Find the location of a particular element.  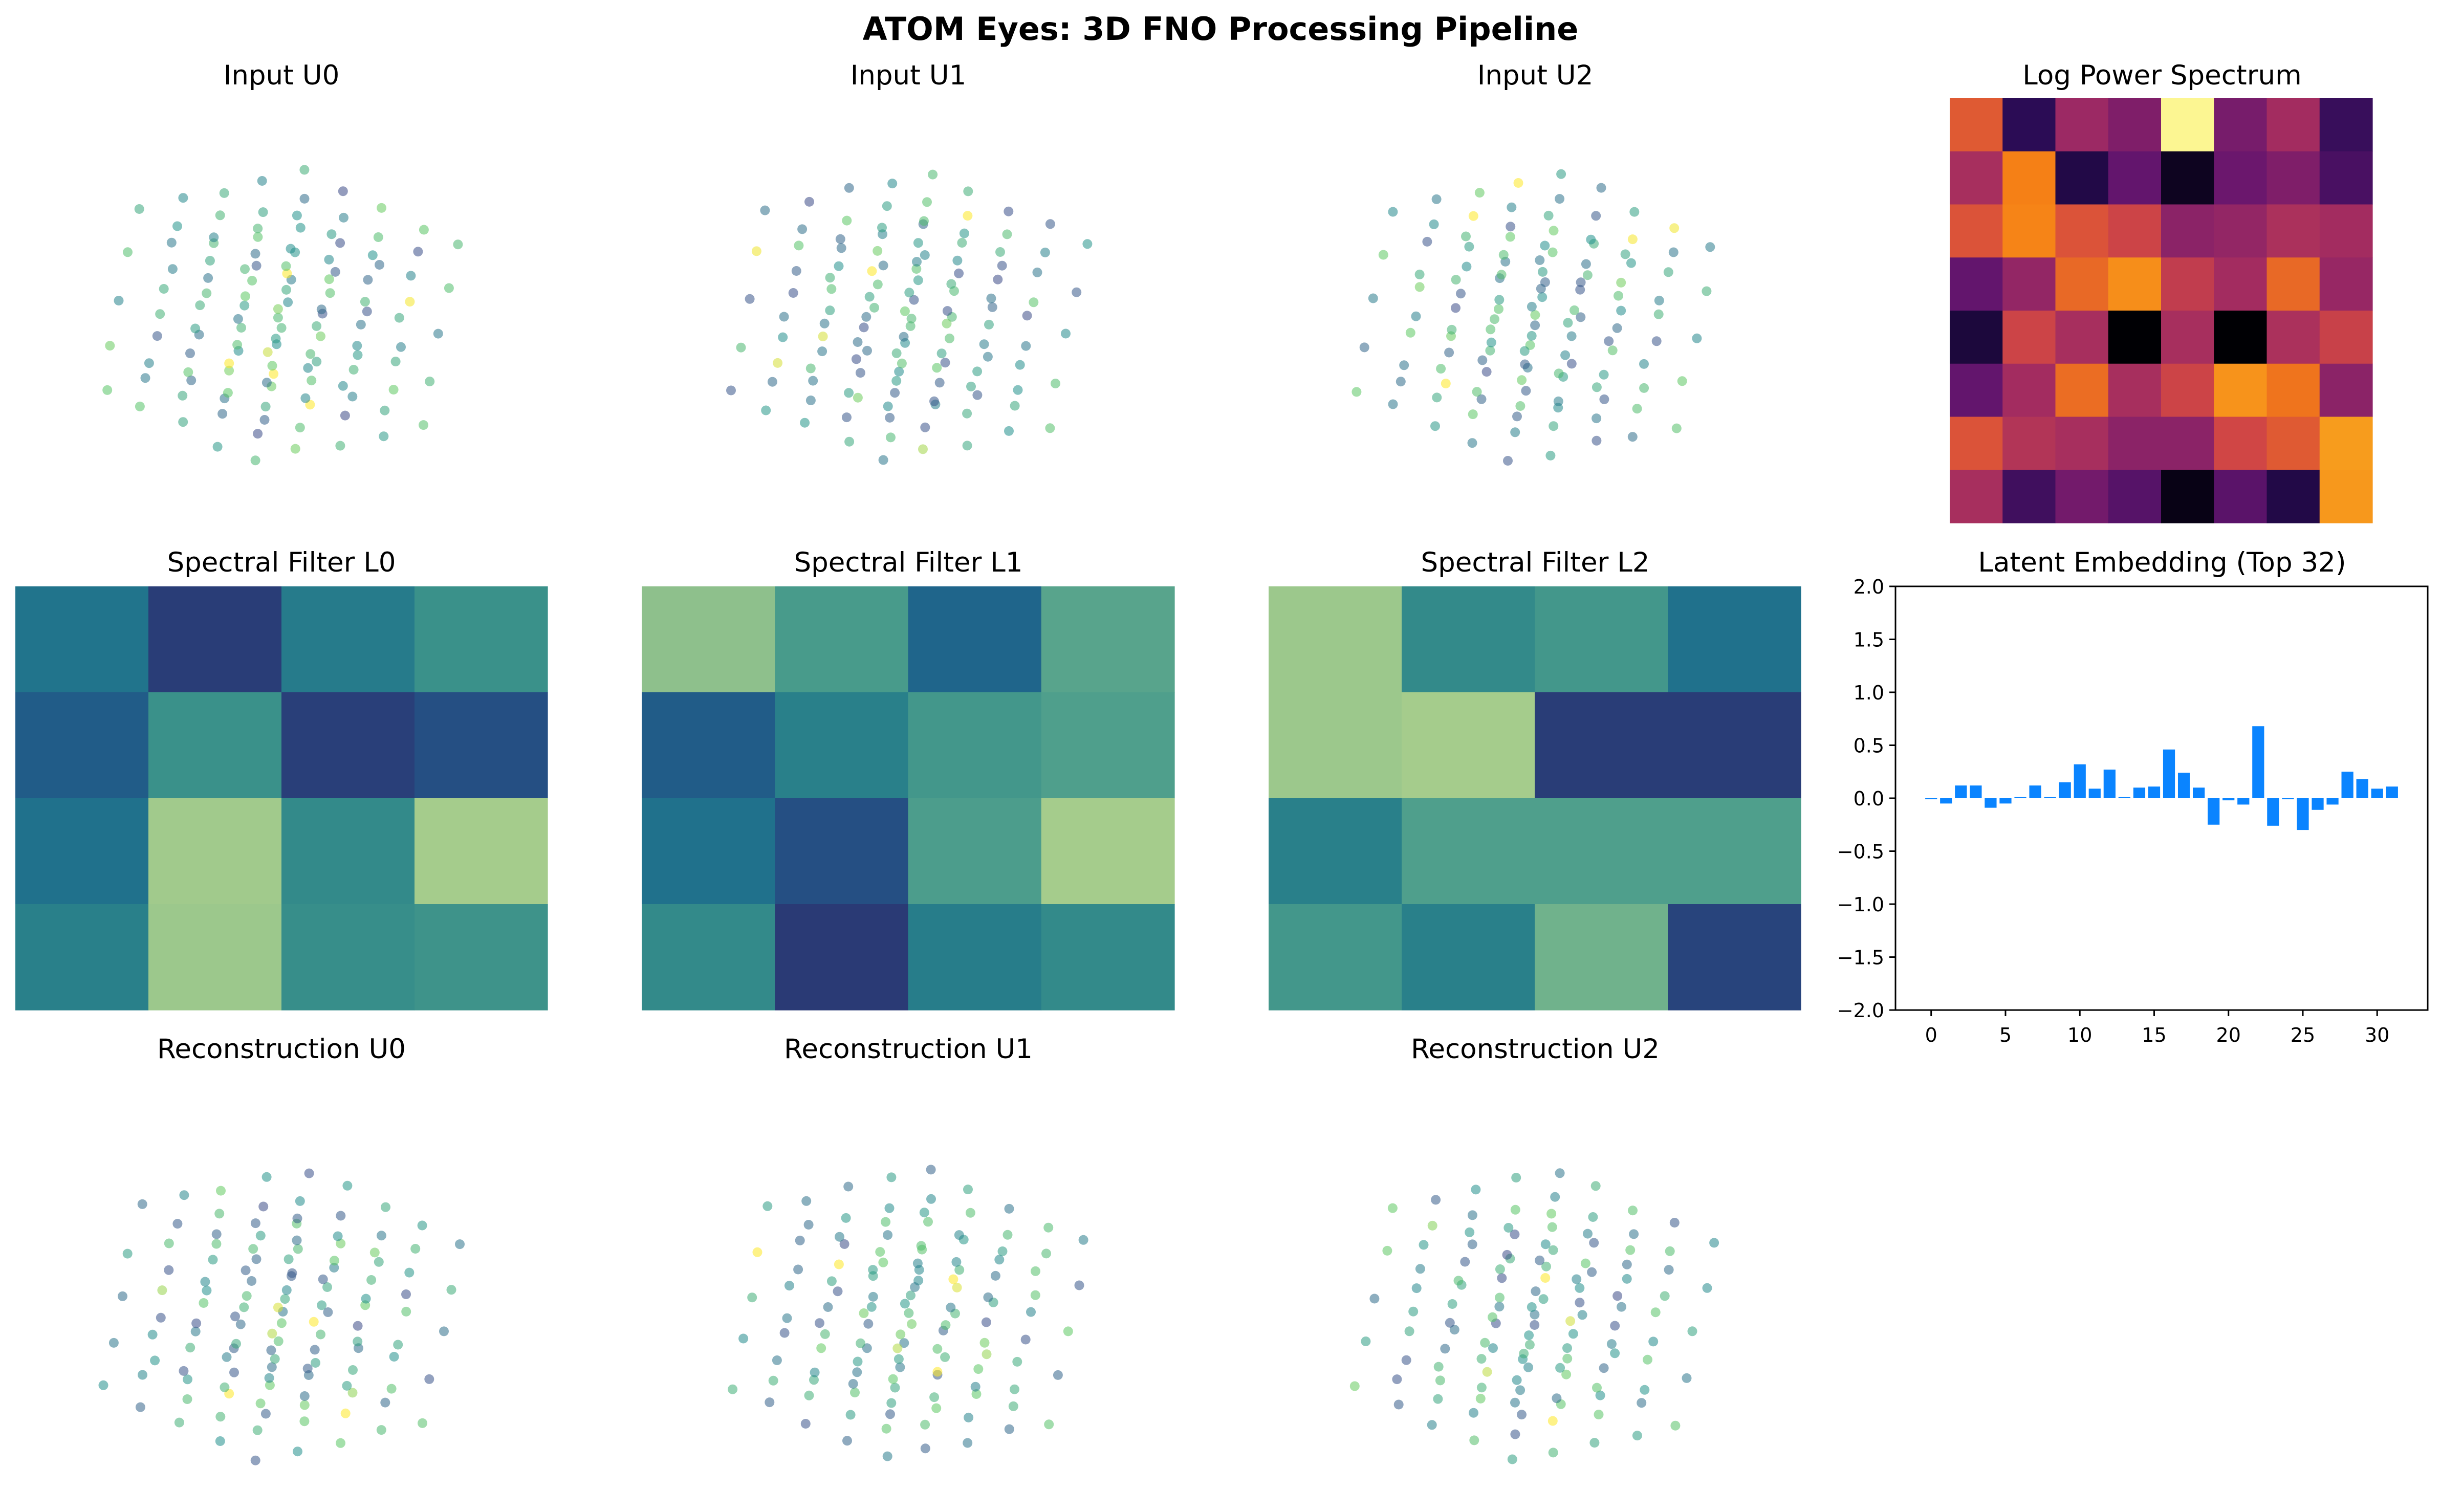

figure-title: ATOM Eyes: 3D FNO Processing Pipeline is located at coordinates (1221, 29).